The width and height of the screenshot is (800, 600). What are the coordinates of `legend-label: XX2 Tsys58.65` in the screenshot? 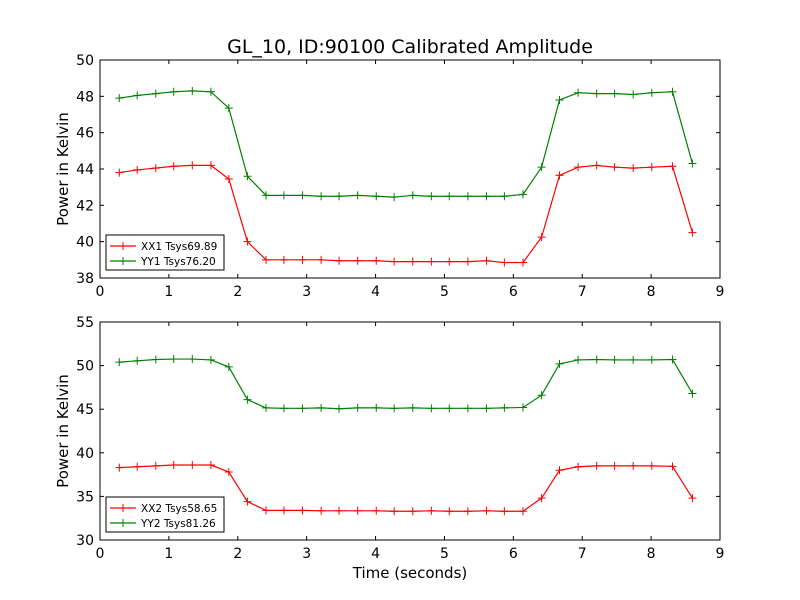 It's located at (179, 509).